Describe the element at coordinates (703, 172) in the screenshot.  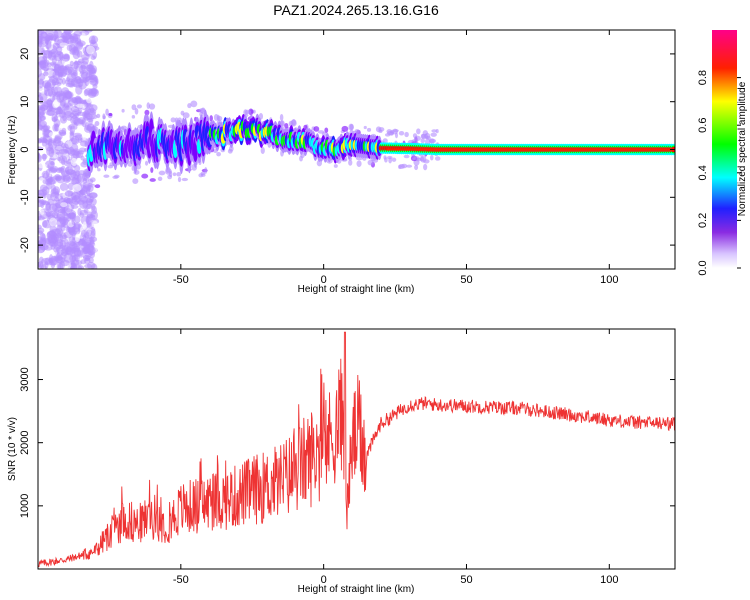
I see `colorbar-tick-label: 0.4` at that location.